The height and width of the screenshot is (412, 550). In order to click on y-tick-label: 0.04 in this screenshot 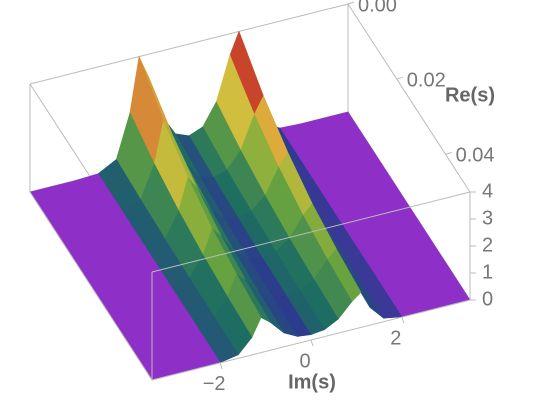, I will do `click(475, 156)`.